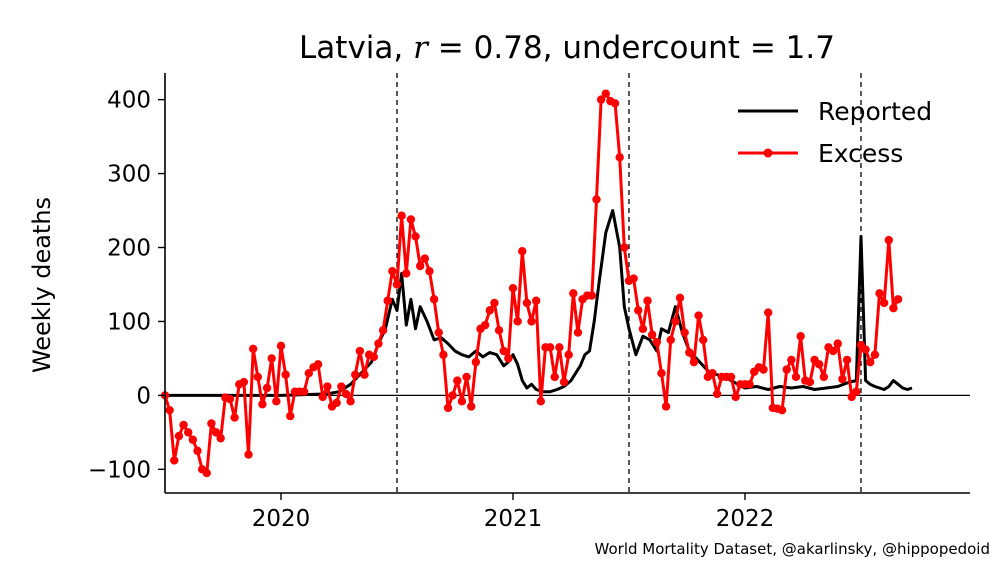 The image size is (1000, 562). What do you see at coordinates (42, 285) in the screenshot?
I see `y-axis-label: Weekly deaths` at bounding box center [42, 285].